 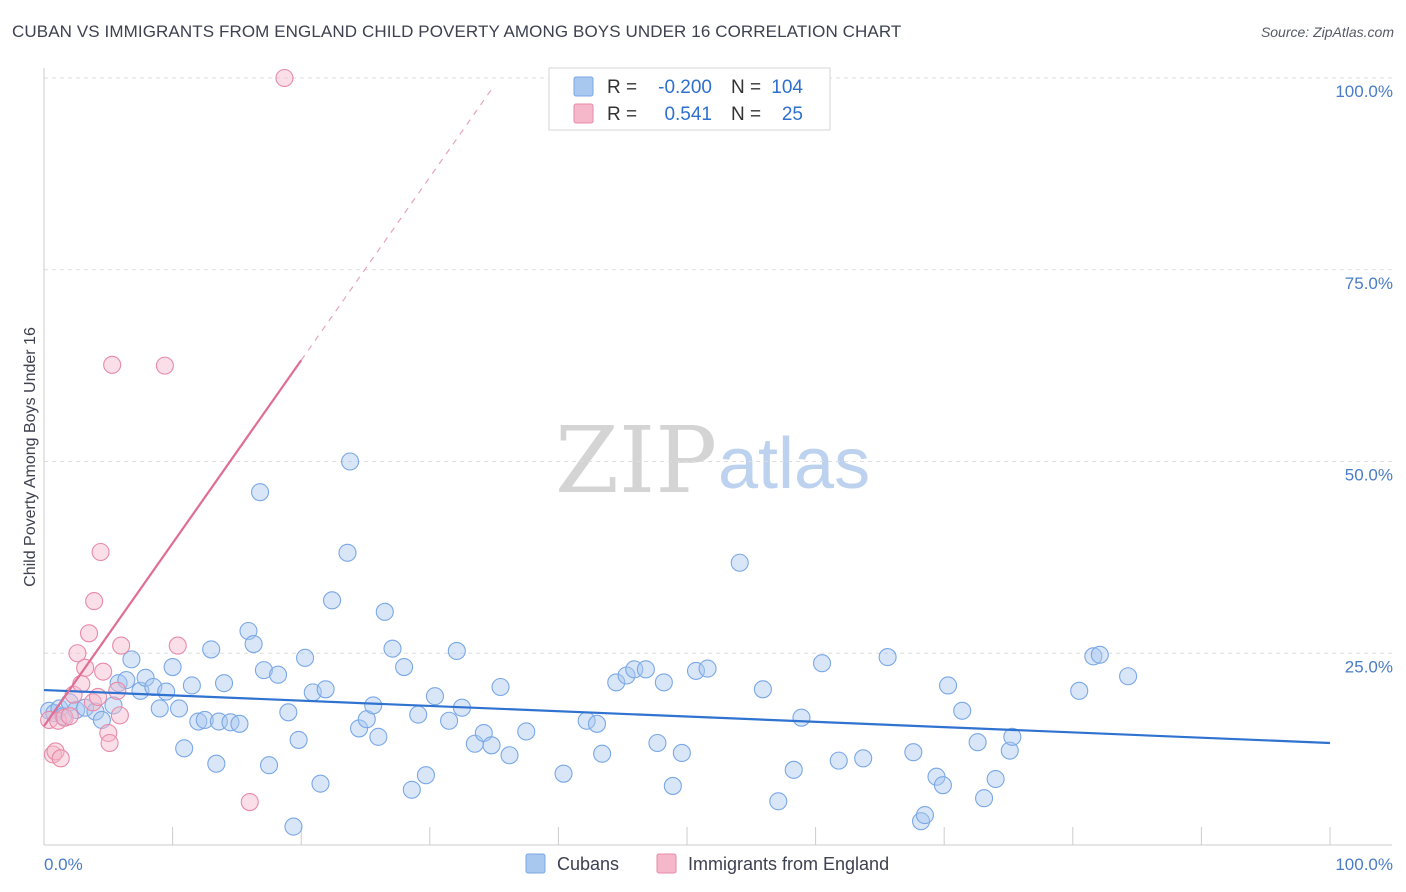 I want to click on series-legend-label-england: Immigrants from England, so click(x=788, y=864).